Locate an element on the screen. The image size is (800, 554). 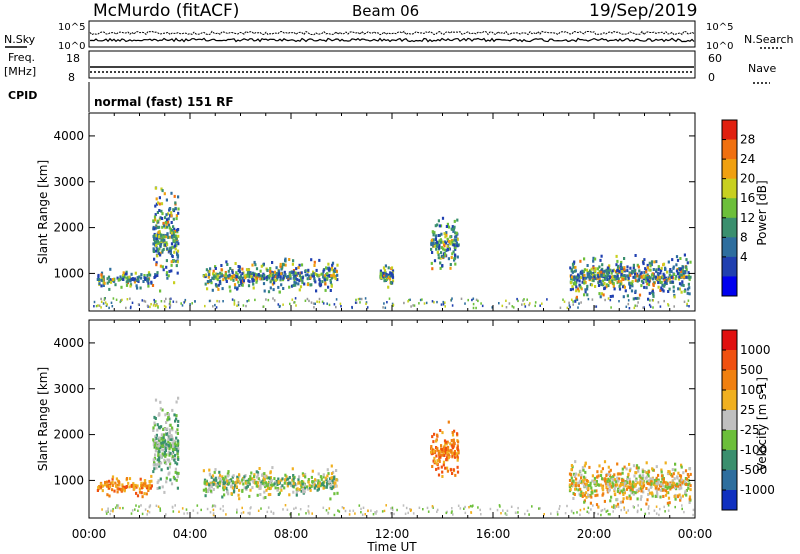
noise-right-label: N.Search is located at coordinates (769, 39).